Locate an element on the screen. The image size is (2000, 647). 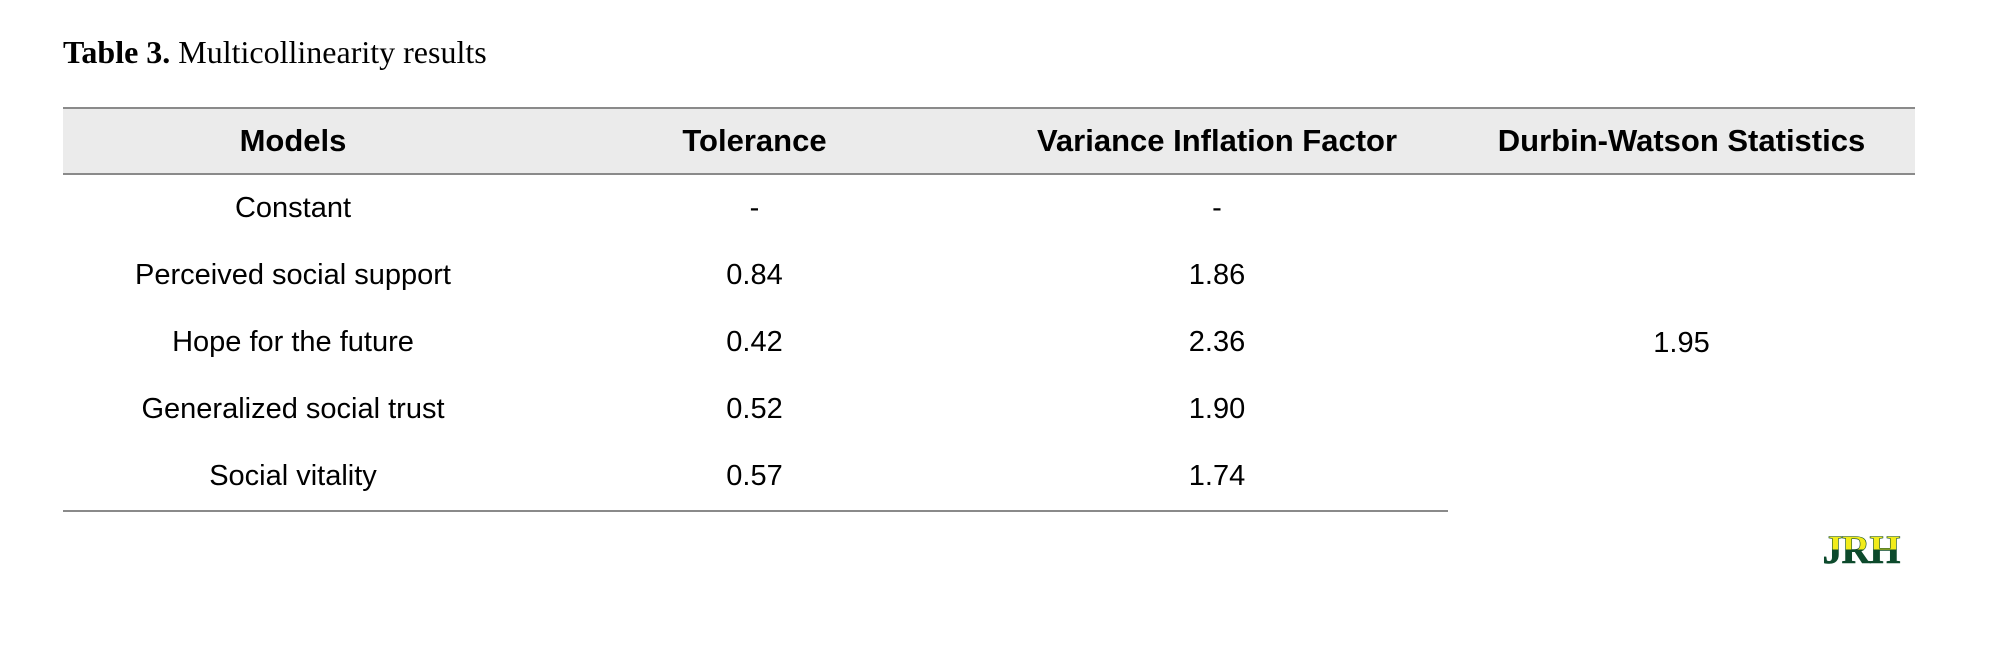
cell-vif: 1.90 is located at coordinates (1217, 409).